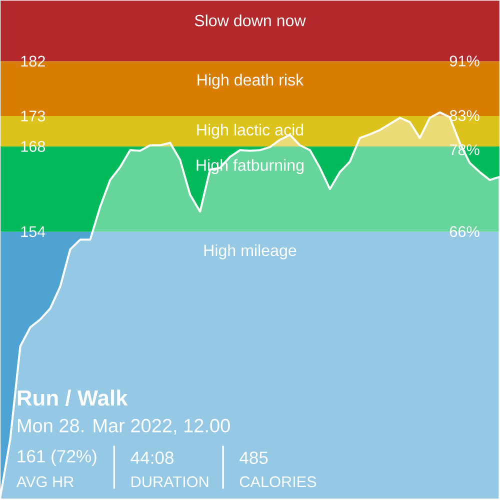 Image resolution: width=500 pixels, height=500 pixels. Describe the element at coordinates (124, 426) in the screenshot. I see `annotation: Mon 28. Mar 2022, 12.00` at that location.